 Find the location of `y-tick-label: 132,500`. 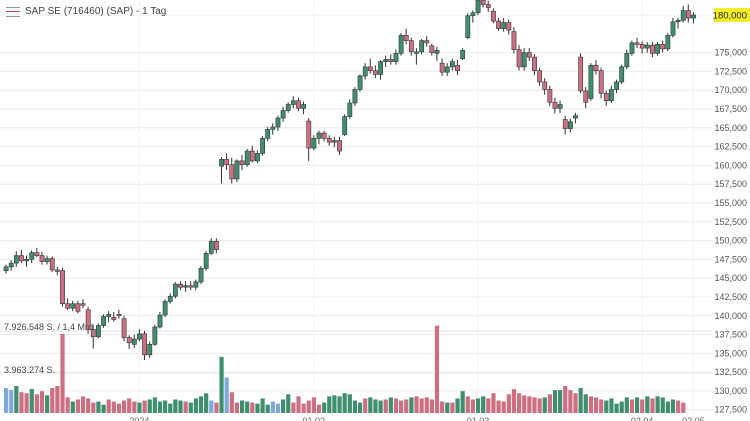

y-tick-label: 132,500 is located at coordinates (730, 372).